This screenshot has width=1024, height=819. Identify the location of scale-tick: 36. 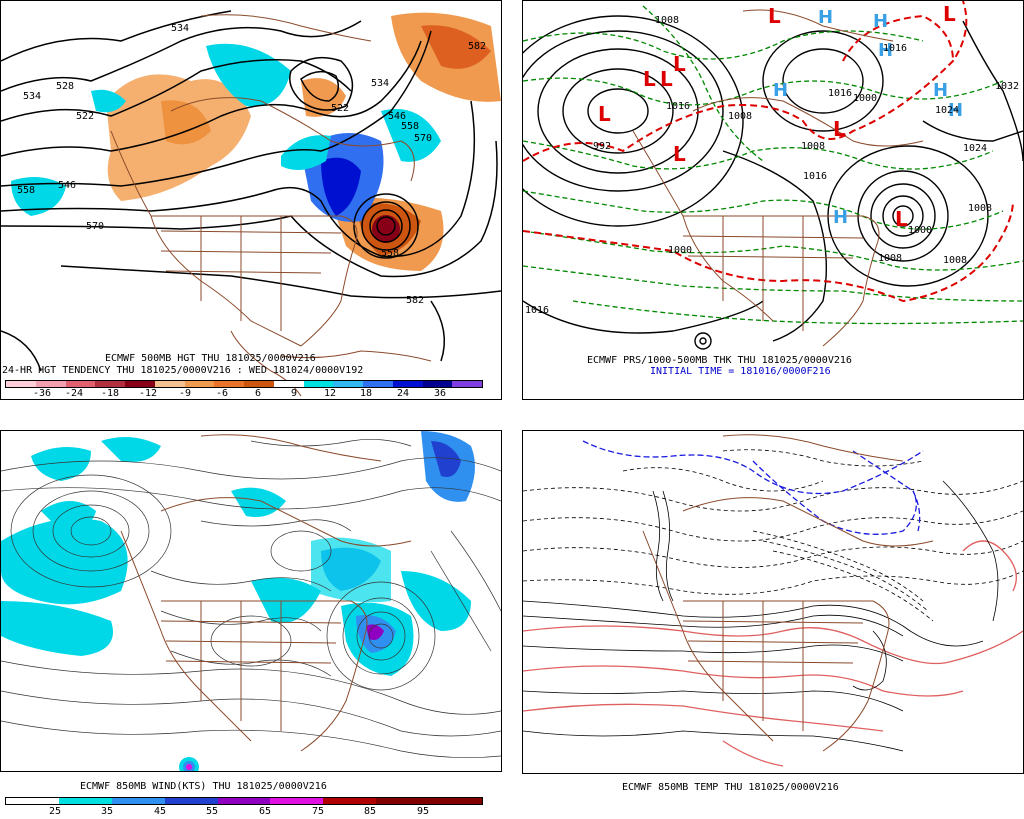
(440, 393).